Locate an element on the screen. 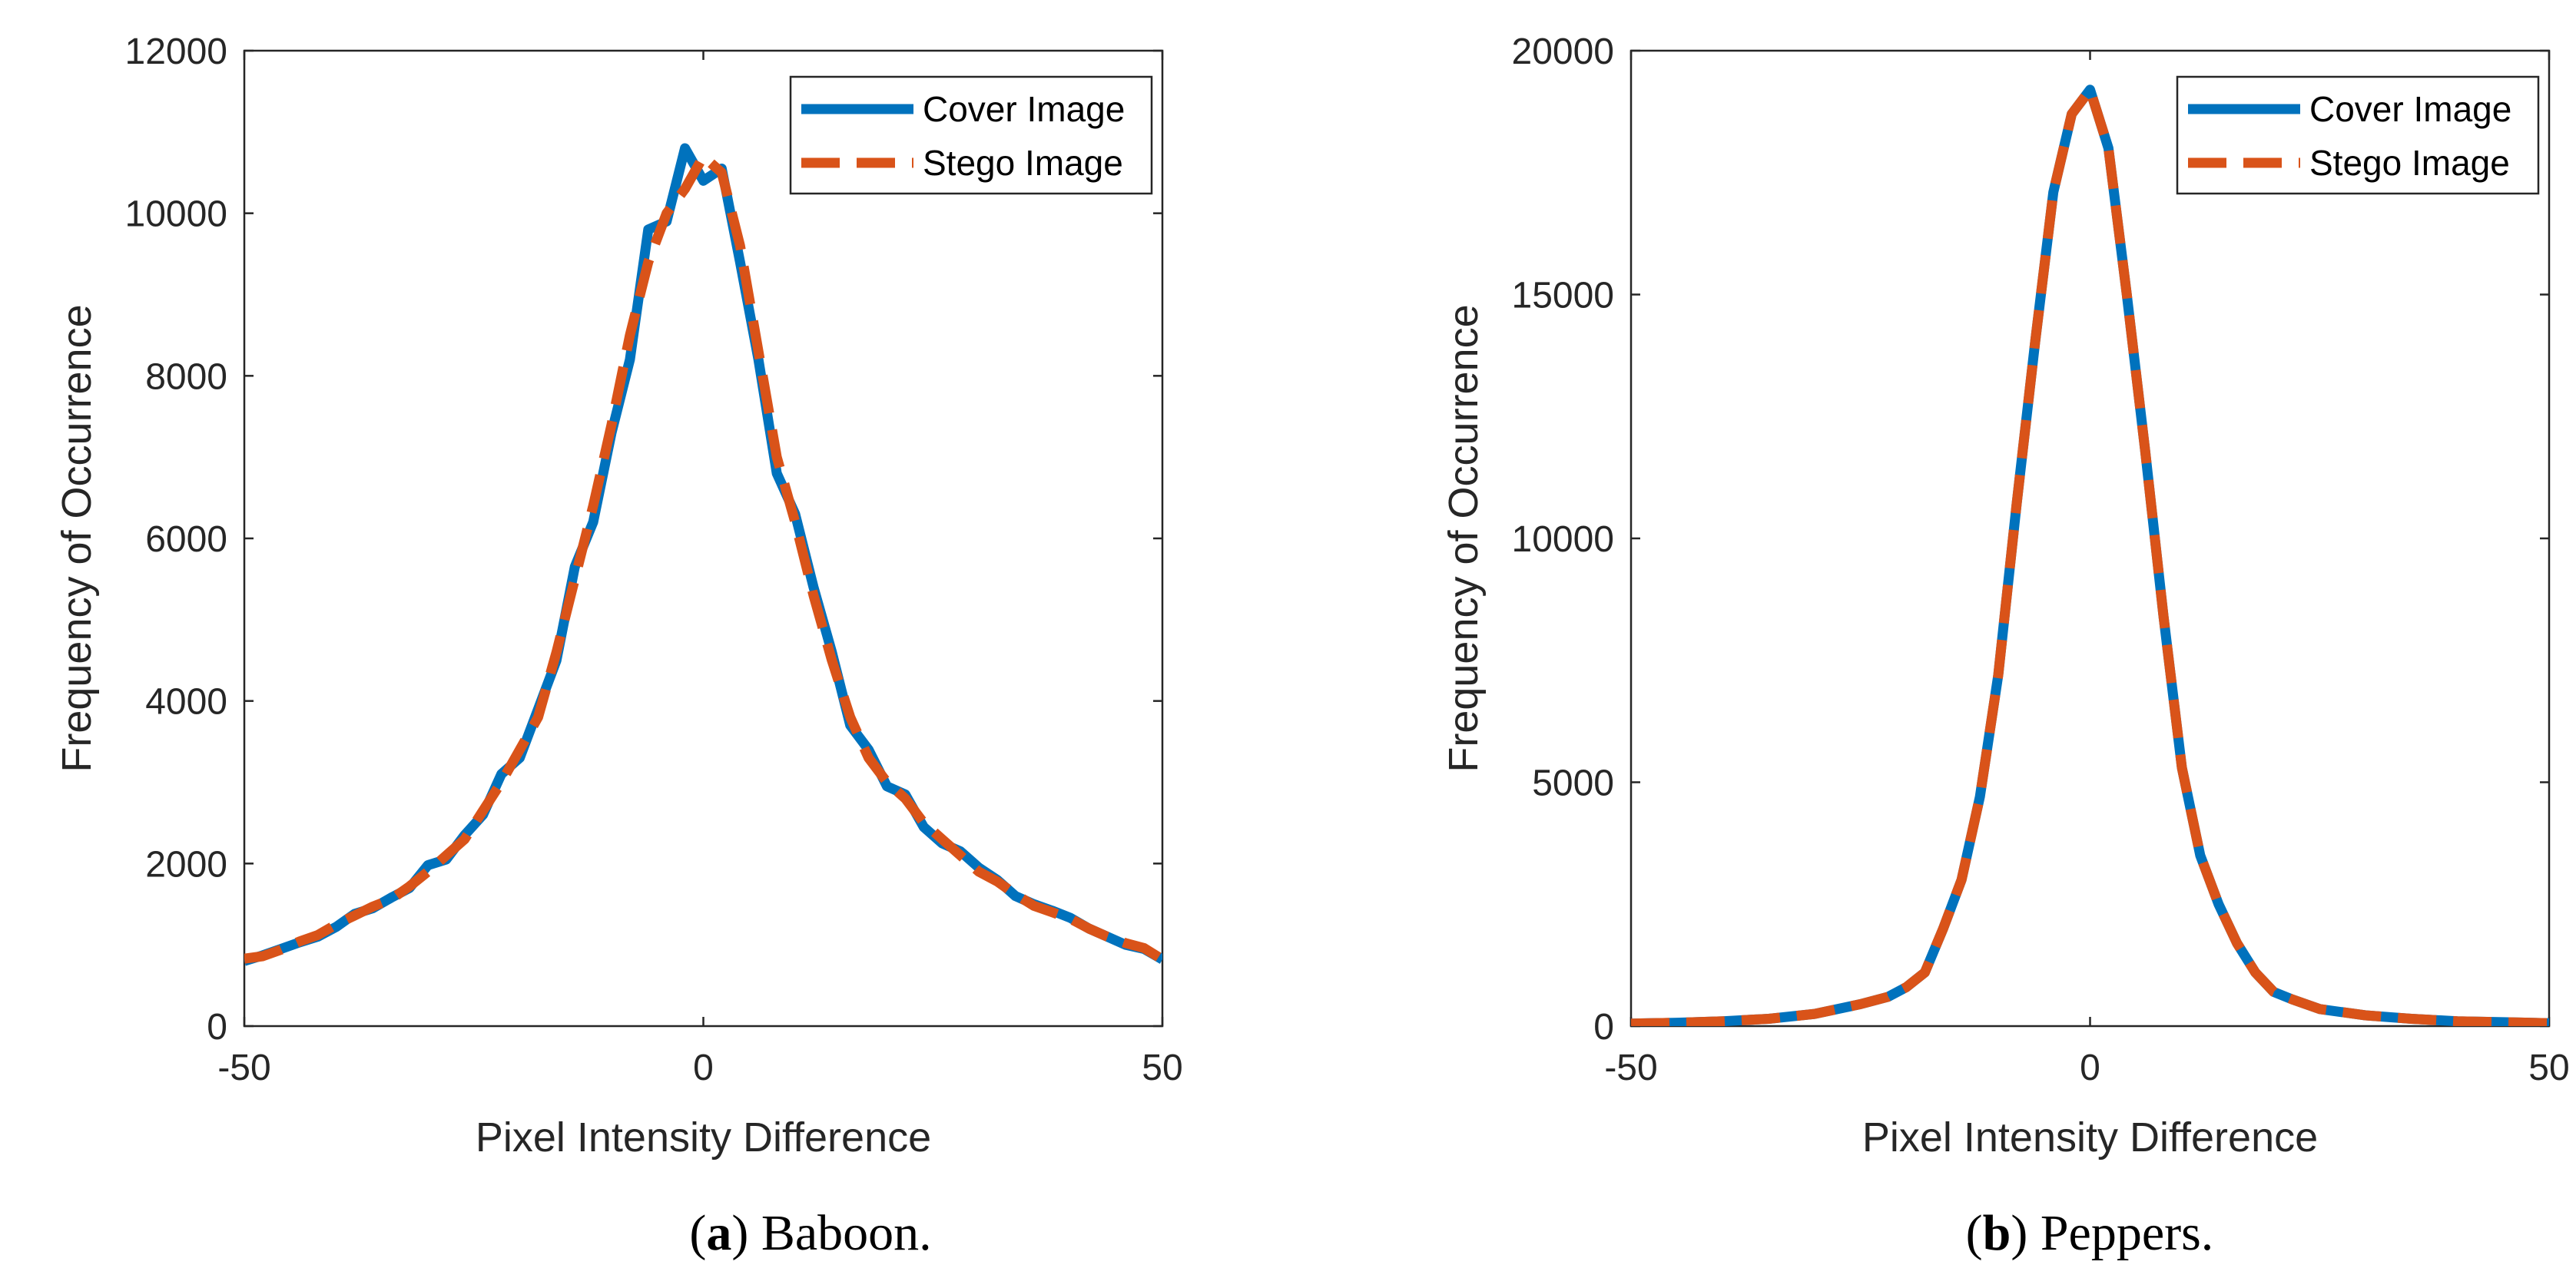 This screenshot has width=2576, height=1288. y-tick-label: 15000 is located at coordinates (1563, 296).